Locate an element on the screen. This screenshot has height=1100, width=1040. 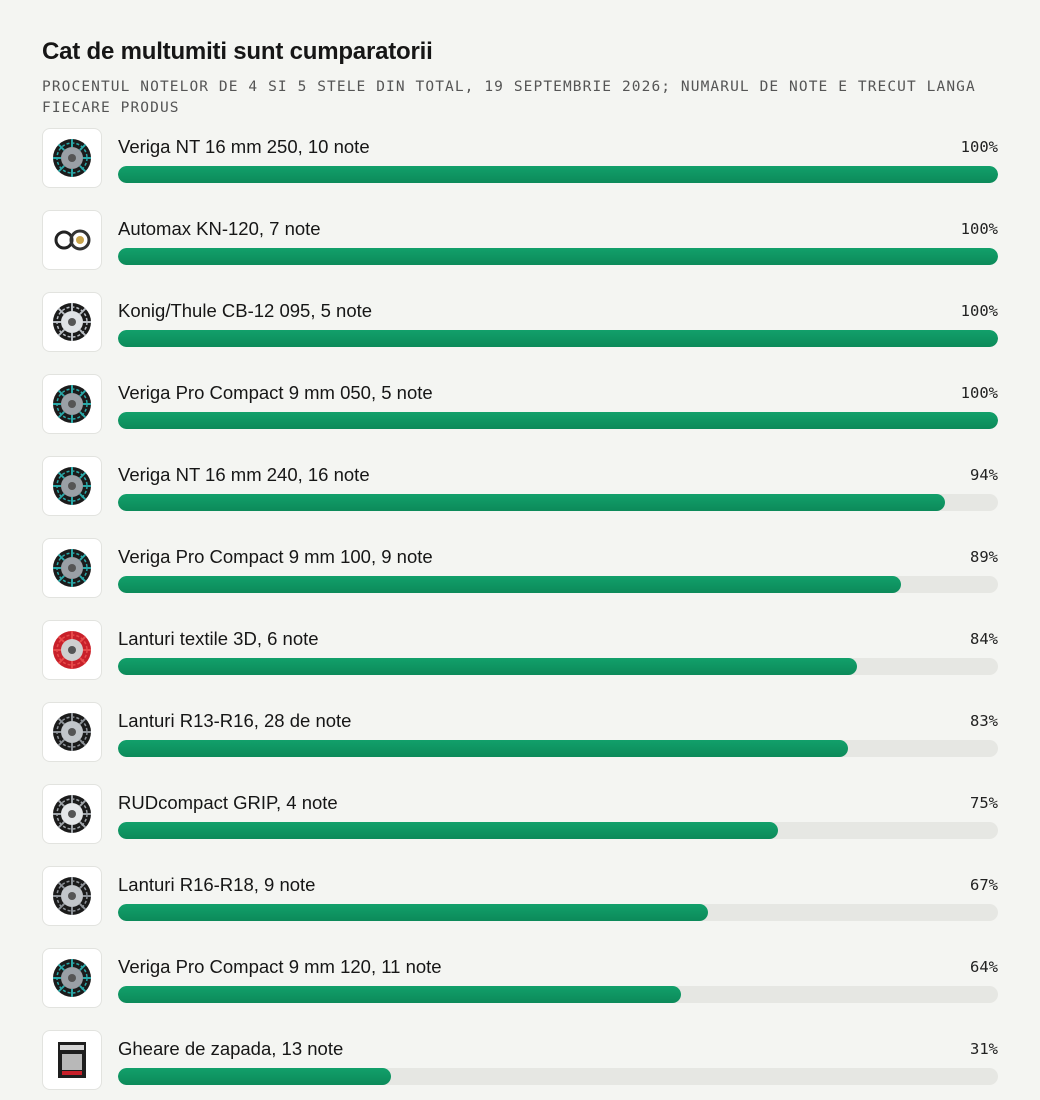
bar-row: RUDcompact GRIP, 4 note 75% is located at coordinates (520, 814).